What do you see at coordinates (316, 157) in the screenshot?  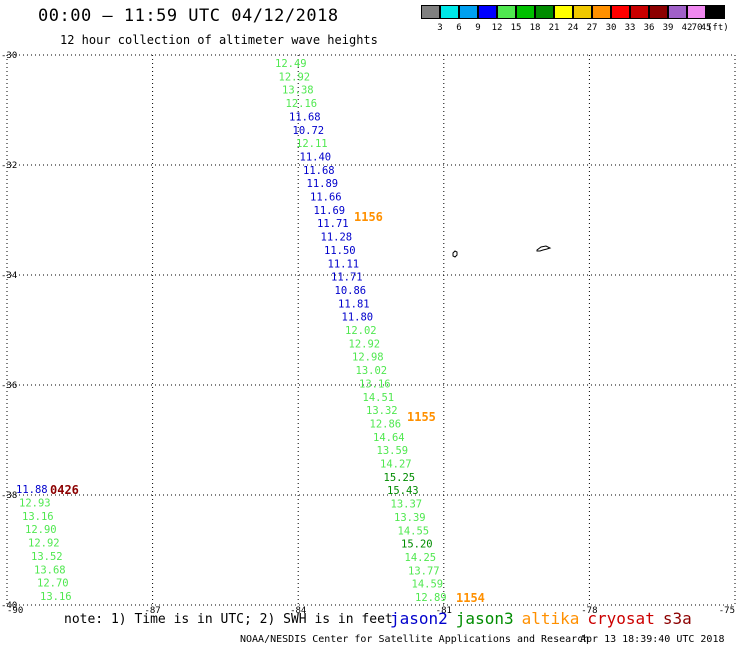 I see `wave-height-value: 11.40` at bounding box center [316, 157].